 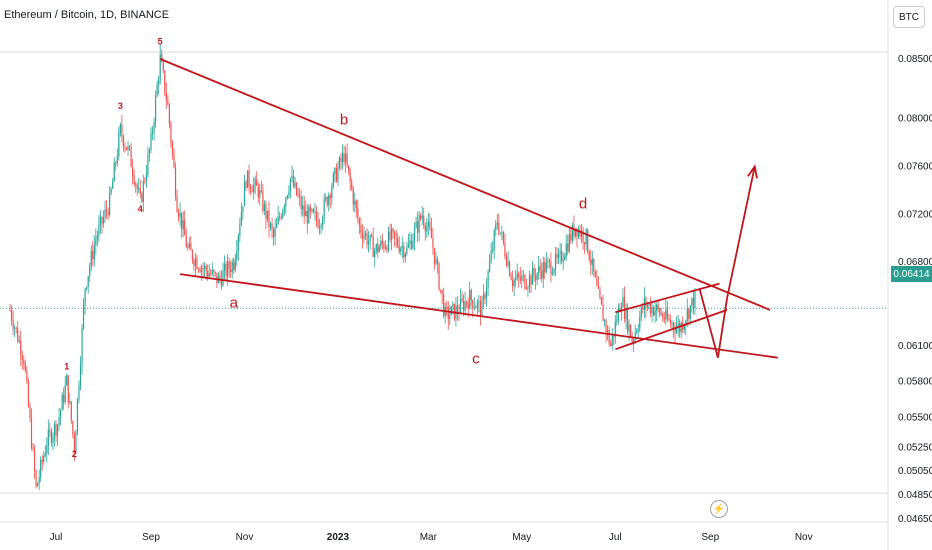 I want to click on wave-label: a, so click(x=234, y=303).